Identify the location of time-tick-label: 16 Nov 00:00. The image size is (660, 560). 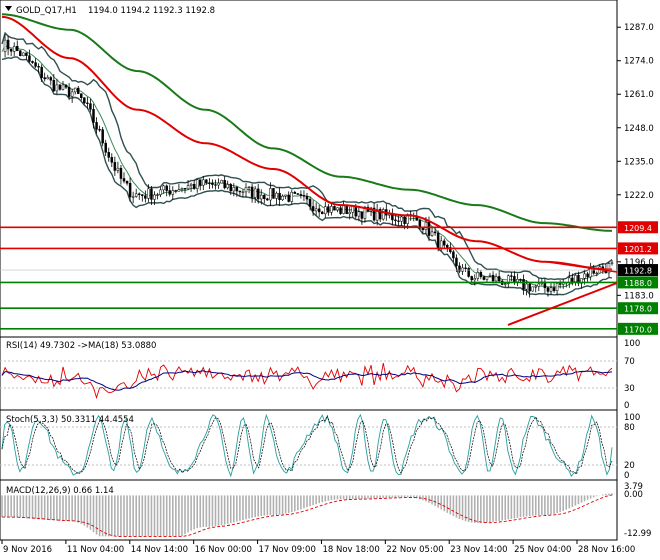
(223, 550).